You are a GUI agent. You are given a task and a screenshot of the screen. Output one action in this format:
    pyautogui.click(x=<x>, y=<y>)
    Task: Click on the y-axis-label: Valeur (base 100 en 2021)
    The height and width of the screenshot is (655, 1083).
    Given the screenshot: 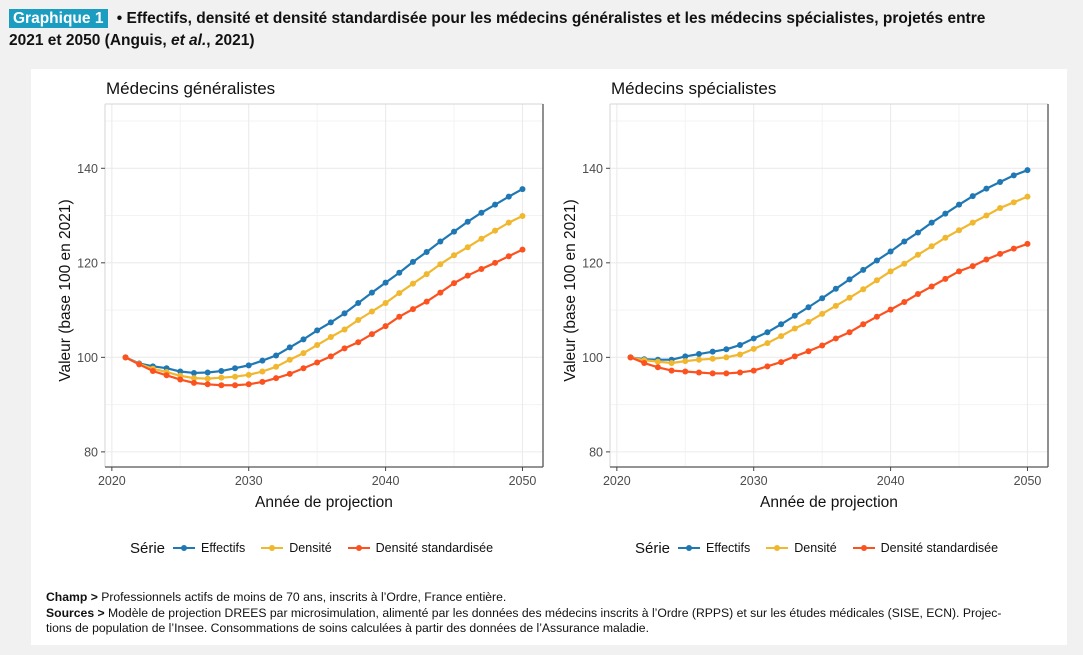 What is the action you would take?
    pyautogui.click(x=65, y=290)
    